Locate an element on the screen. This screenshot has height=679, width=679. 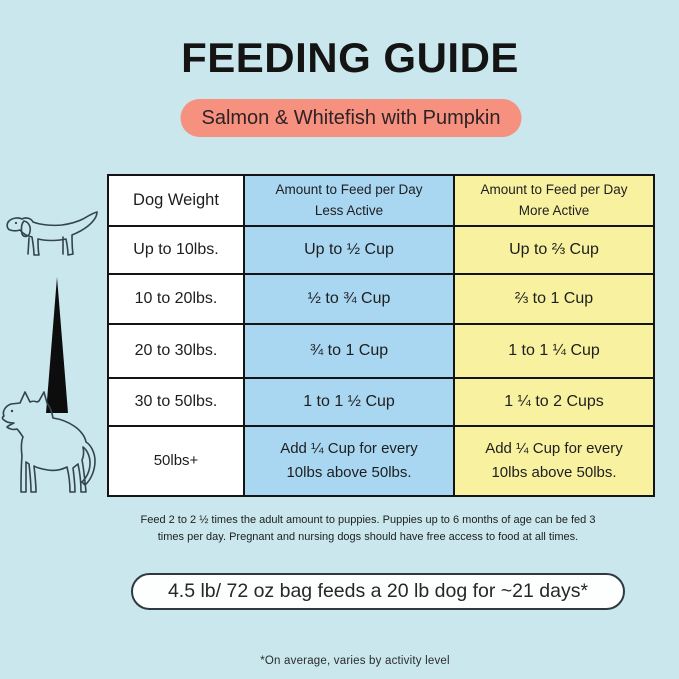
less-active-cell: ¾ to 1 Cup is located at coordinates (349, 351).